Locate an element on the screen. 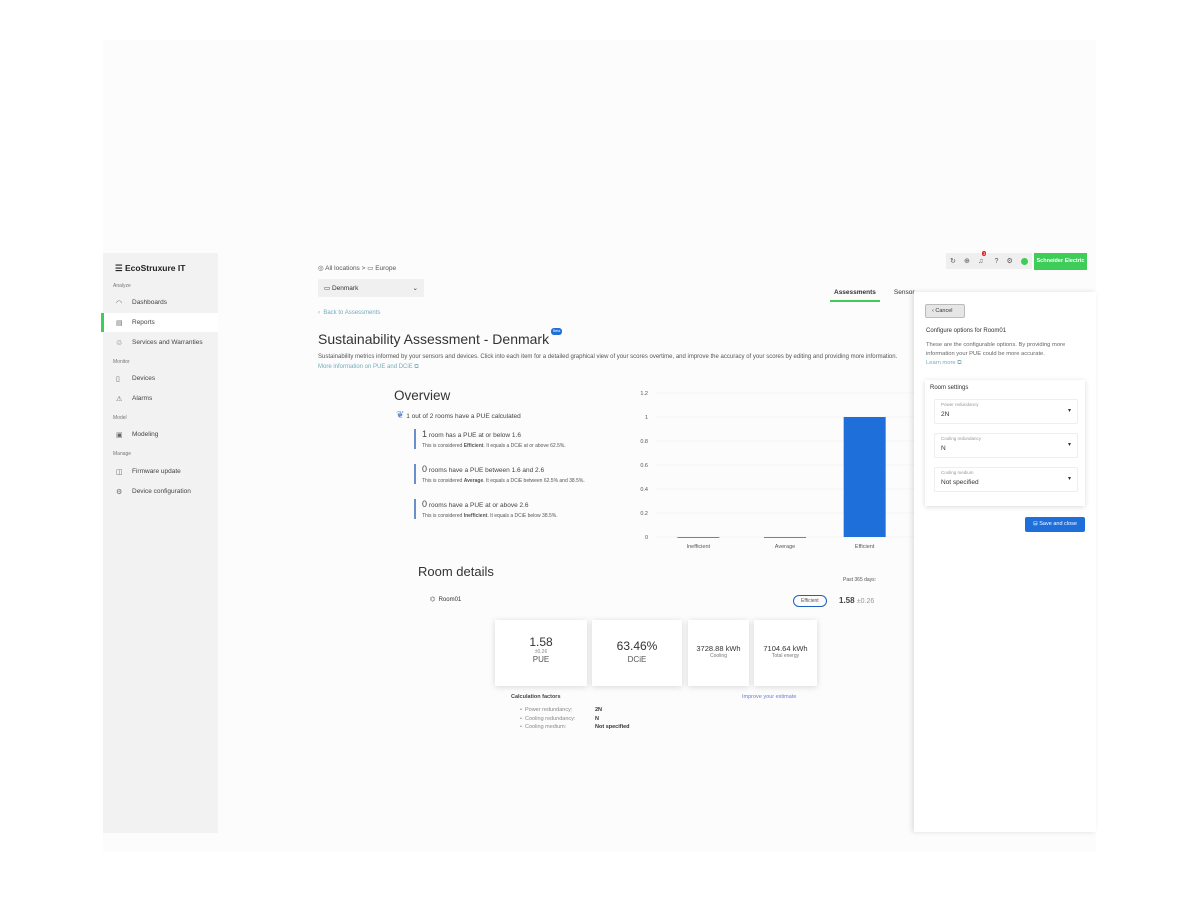 The height and width of the screenshot is (900, 1200). firmware-icon: ◫ is located at coordinates (119, 472).